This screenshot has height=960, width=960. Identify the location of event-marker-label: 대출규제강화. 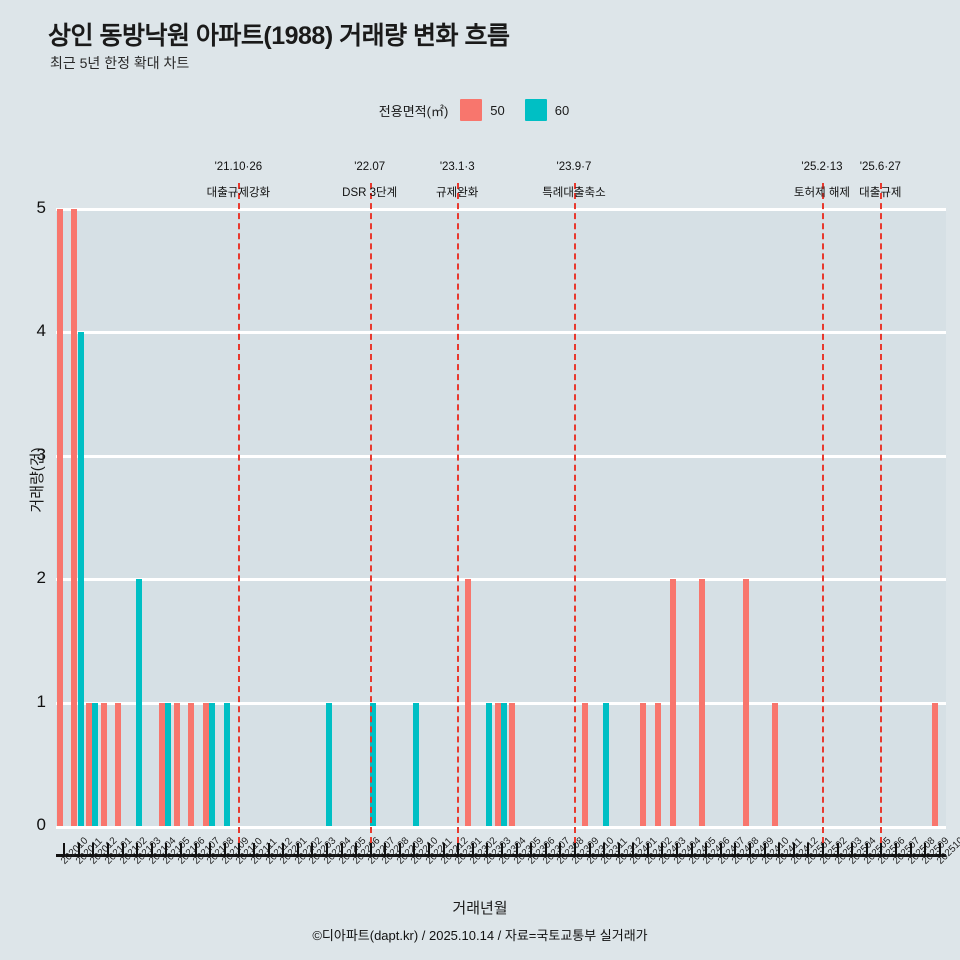
(238, 193).